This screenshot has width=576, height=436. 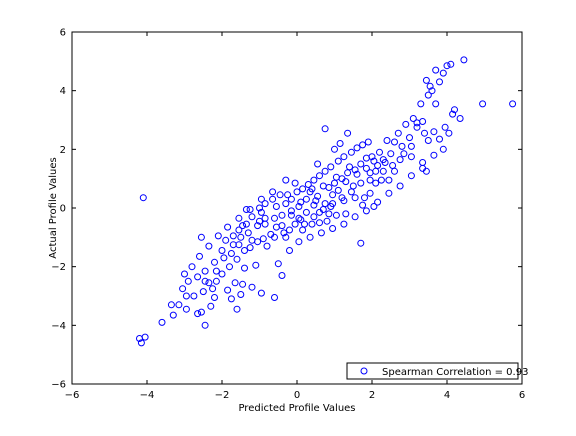 What do you see at coordinates (58, 385) in the screenshot?
I see `y-tick-label: −6` at bounding box center [58, 385].